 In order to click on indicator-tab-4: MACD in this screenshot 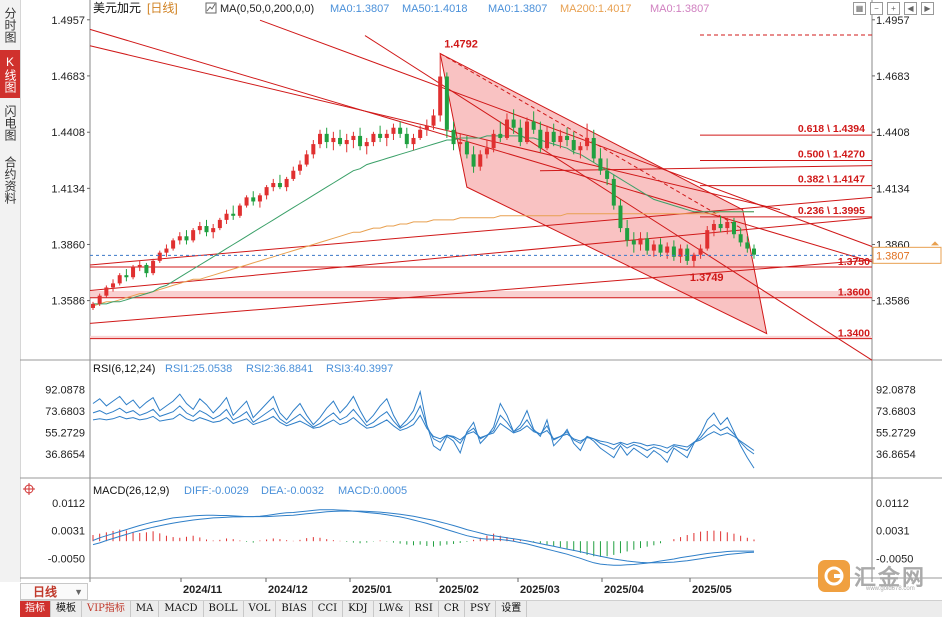, I will do `click(181, 609)`.